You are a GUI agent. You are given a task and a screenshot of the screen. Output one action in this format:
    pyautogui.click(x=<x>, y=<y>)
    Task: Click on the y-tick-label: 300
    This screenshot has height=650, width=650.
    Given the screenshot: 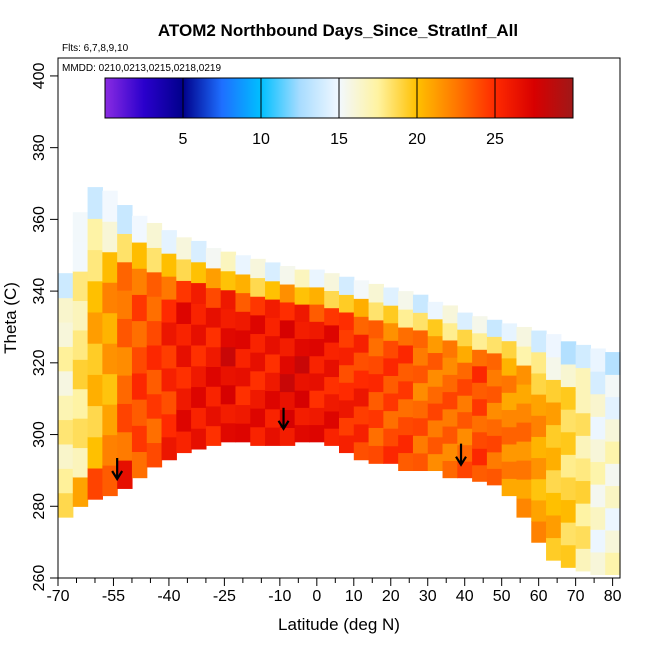 What is the action you would take?
    pyautogui.click(x=39, y=434)
    